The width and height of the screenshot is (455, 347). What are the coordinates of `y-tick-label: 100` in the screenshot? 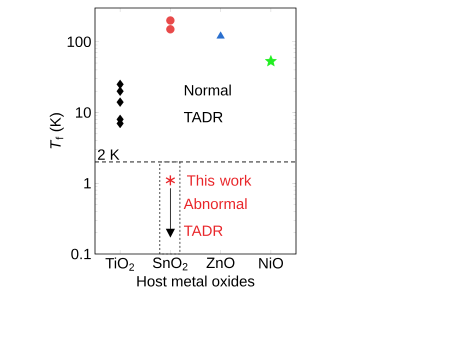 It's located at (79, 42).